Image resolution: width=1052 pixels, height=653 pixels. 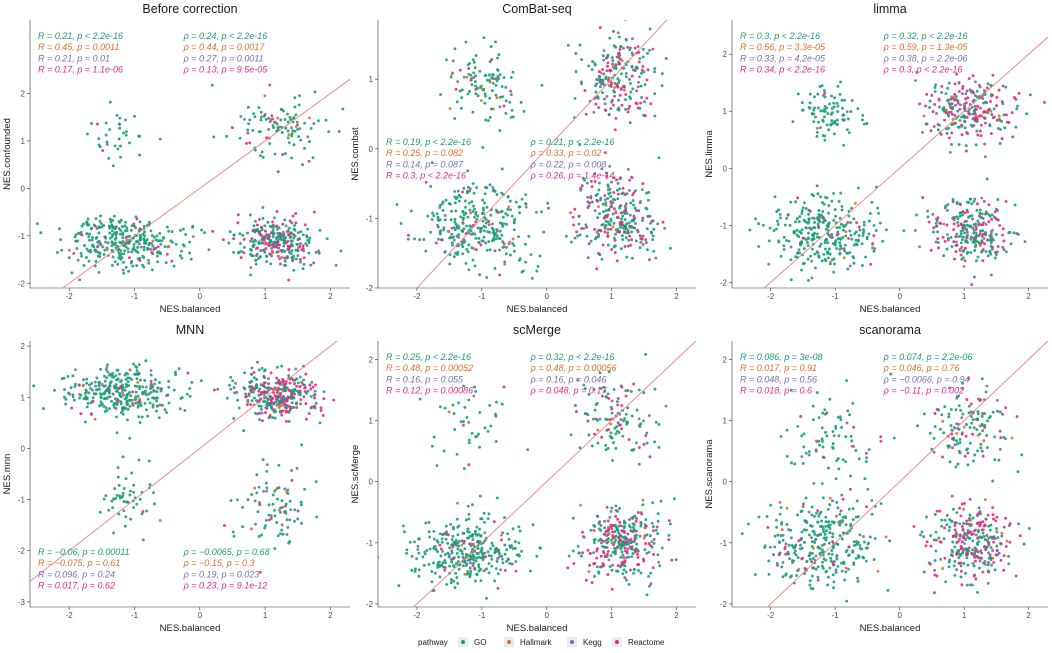 What do you see at coordinates (426, 176) in the screenshot?
I see `stat-r-reactome: R = 0.3, p < 2.2e-16` at bounding box center [426, 176].